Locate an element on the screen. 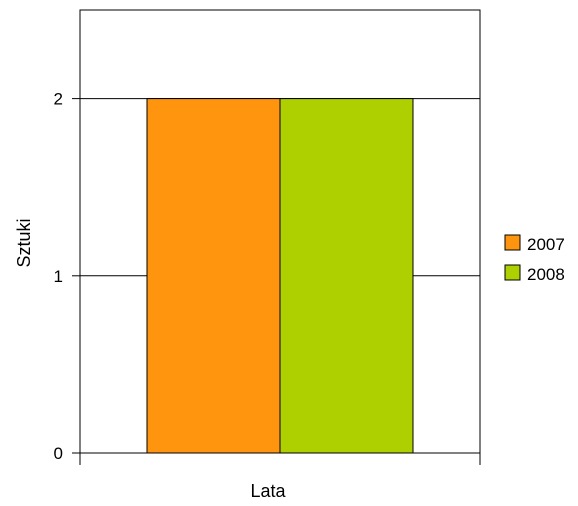  legend: 2007 2008 is located at coordinates (534, 259).